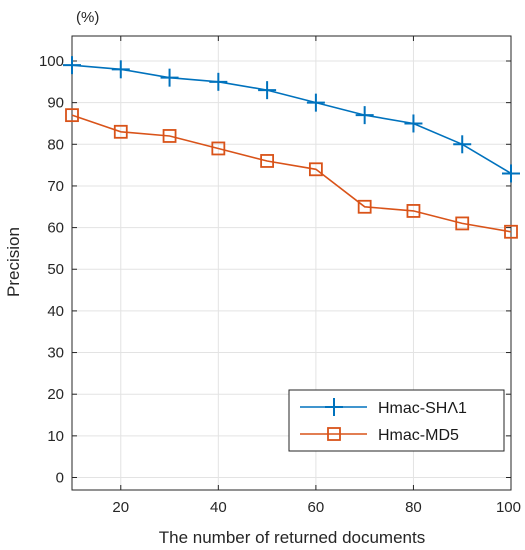 The image size is (525, 550). Describe the element at coordinates (55, 103) in the screenshot. I see `y-tick-label: 90` at that location.